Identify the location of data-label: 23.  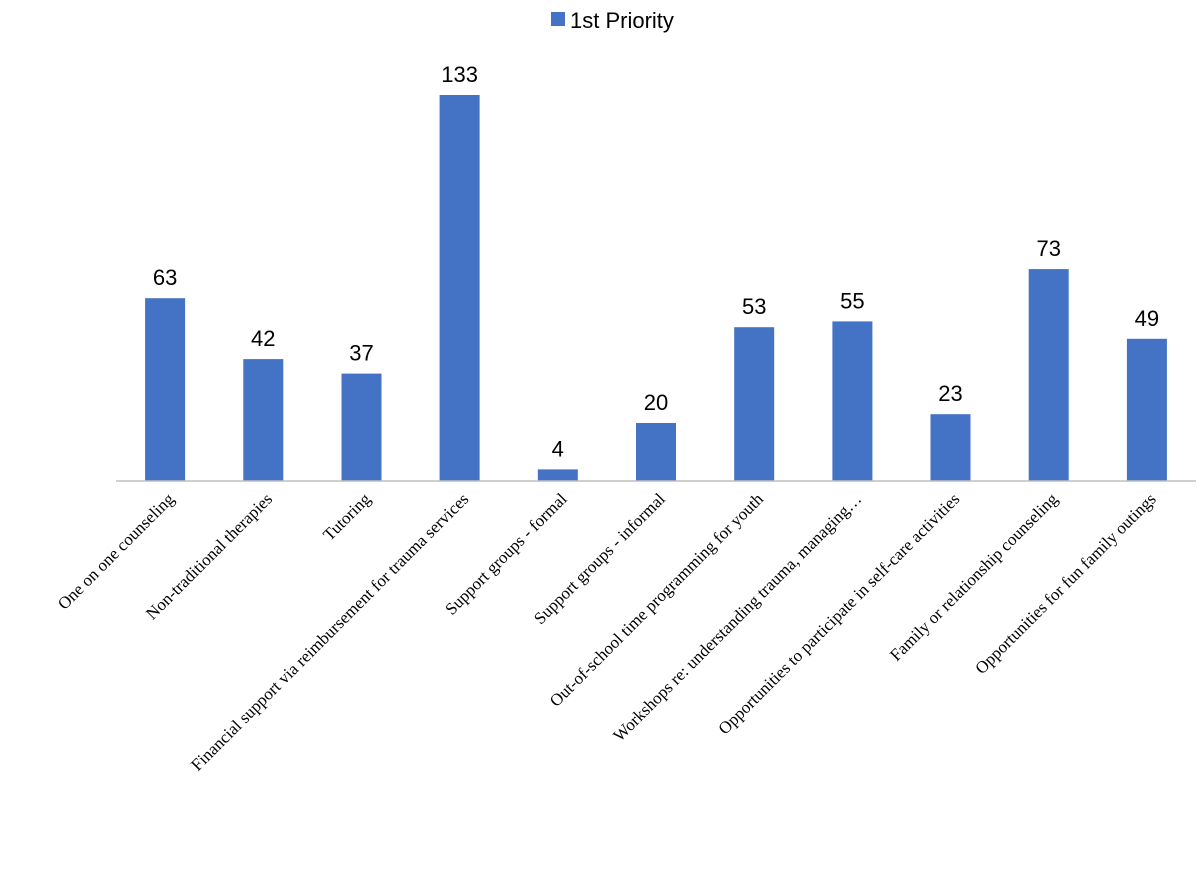
(950, 393).